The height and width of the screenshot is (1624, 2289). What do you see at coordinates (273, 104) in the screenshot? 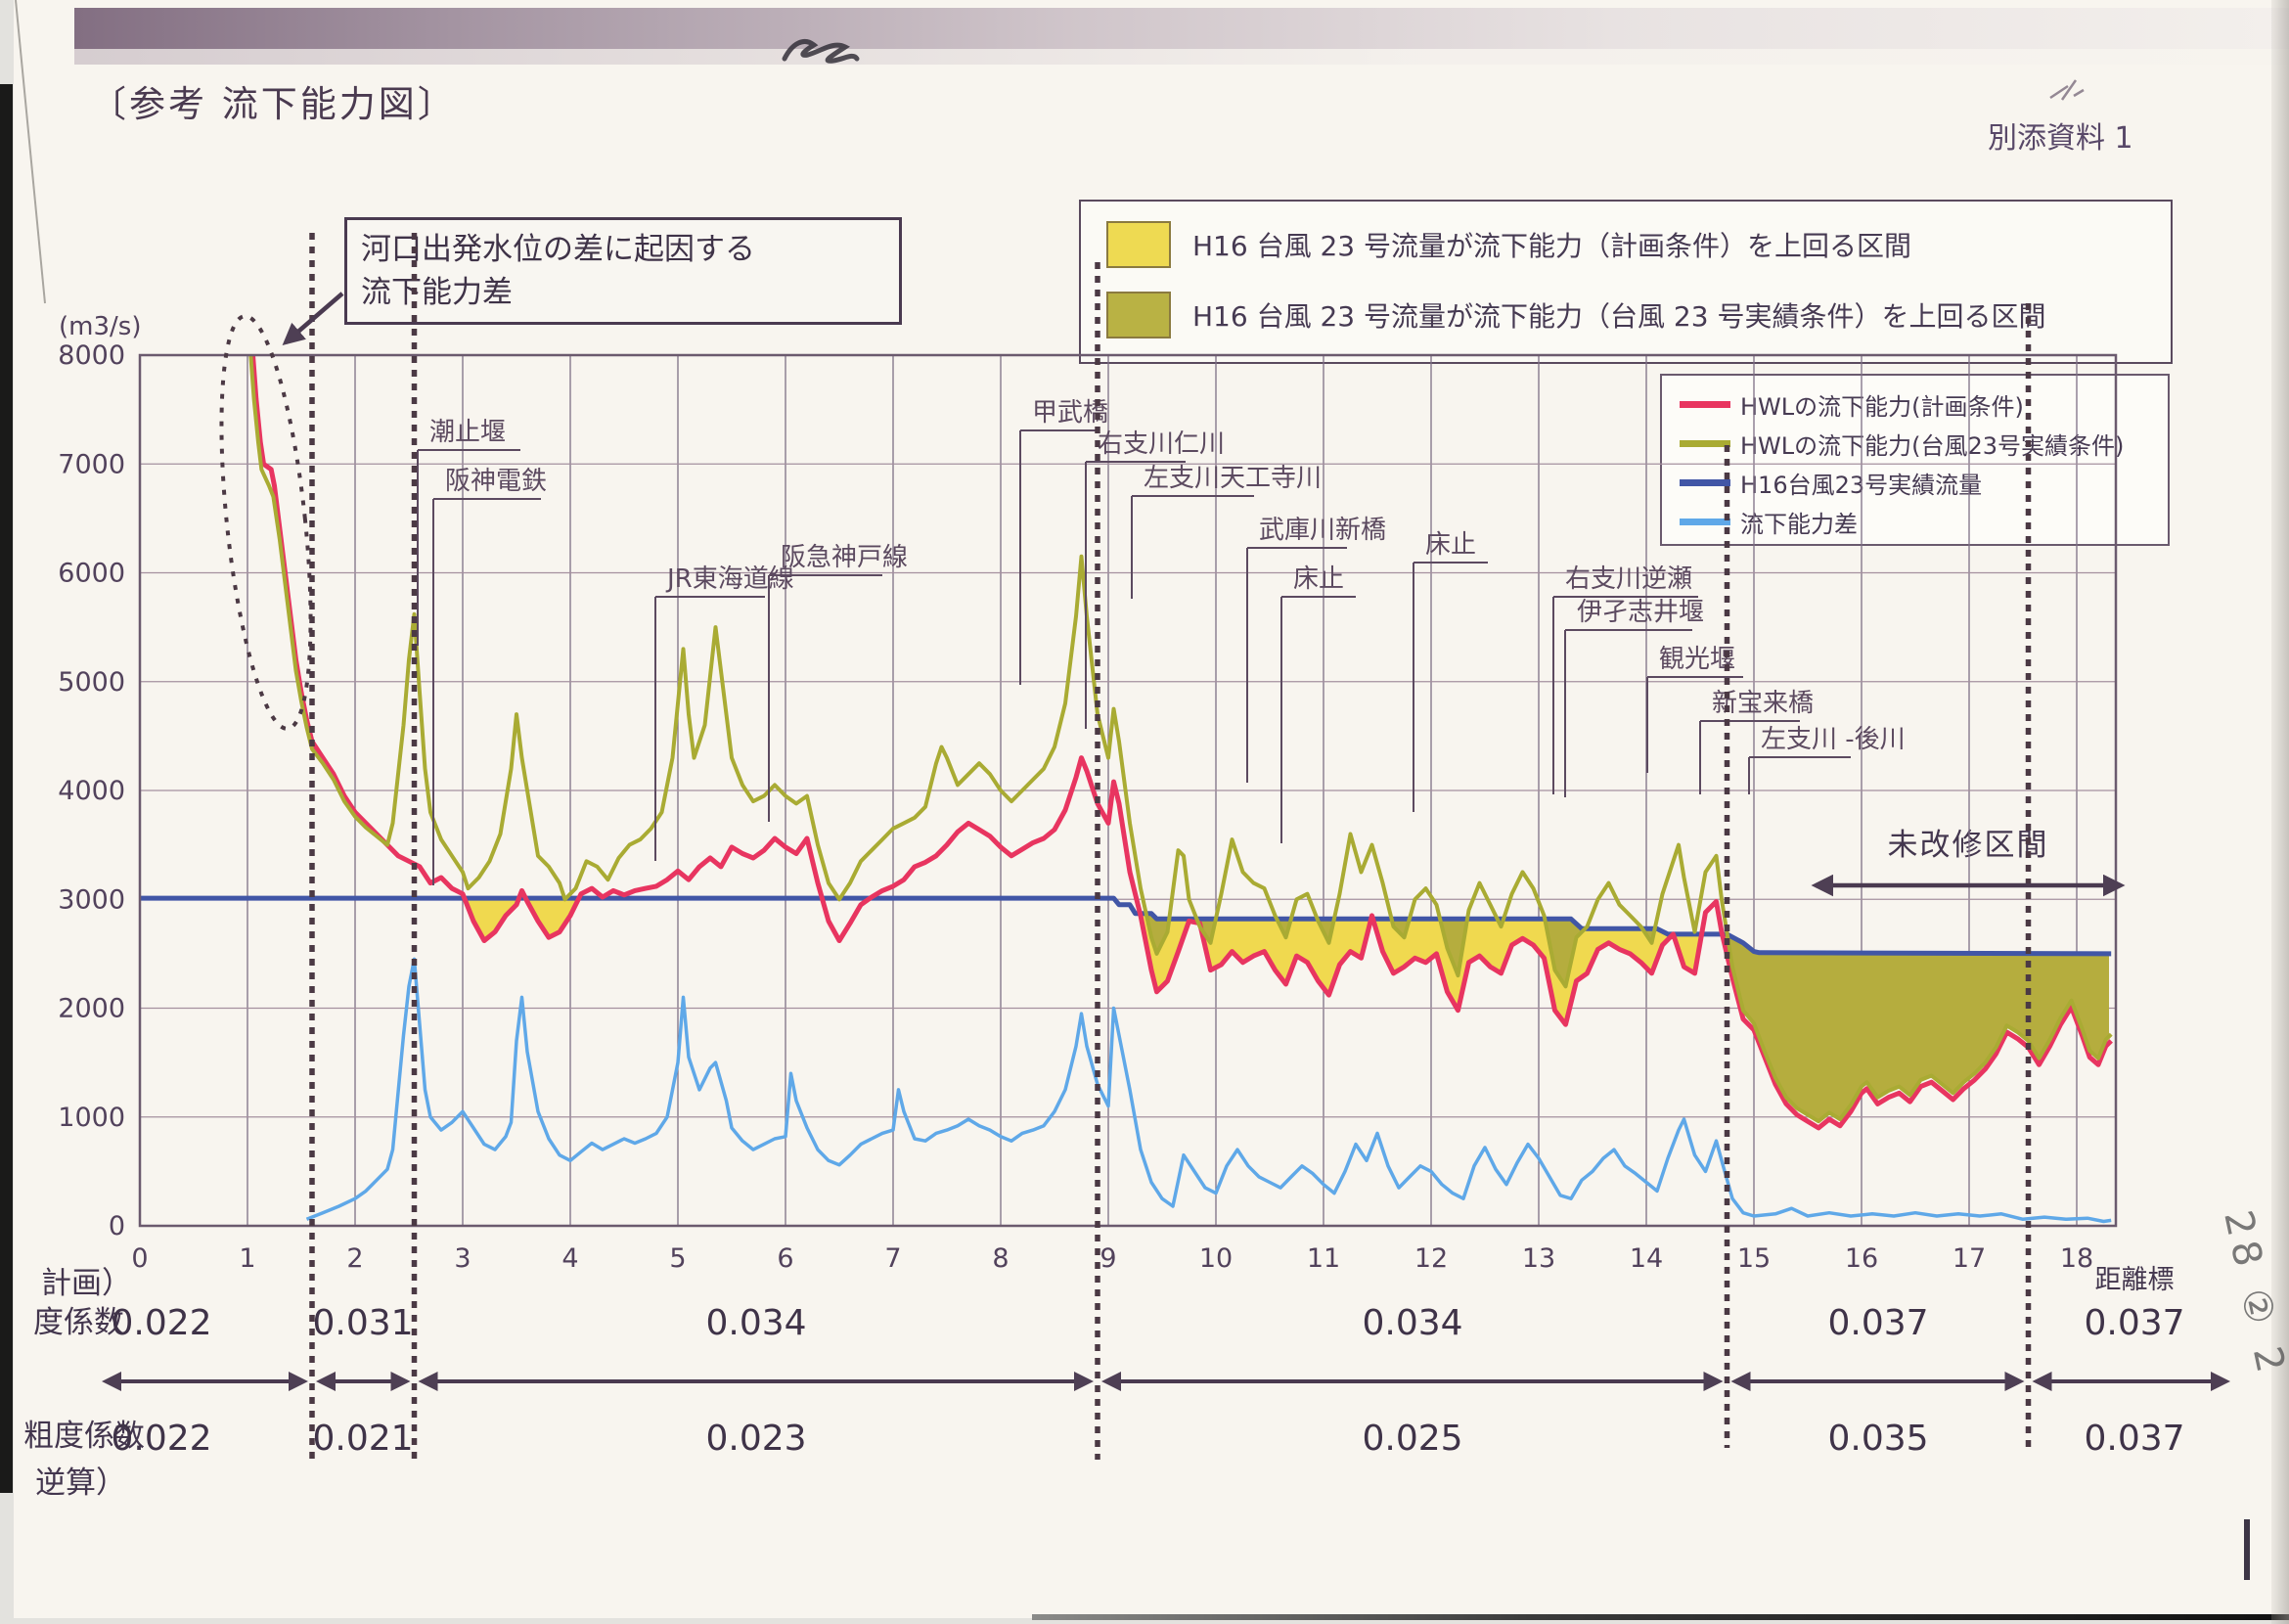
I see `page-title: 〔参考 流下能力図〕` at bounding box center [273, 104].